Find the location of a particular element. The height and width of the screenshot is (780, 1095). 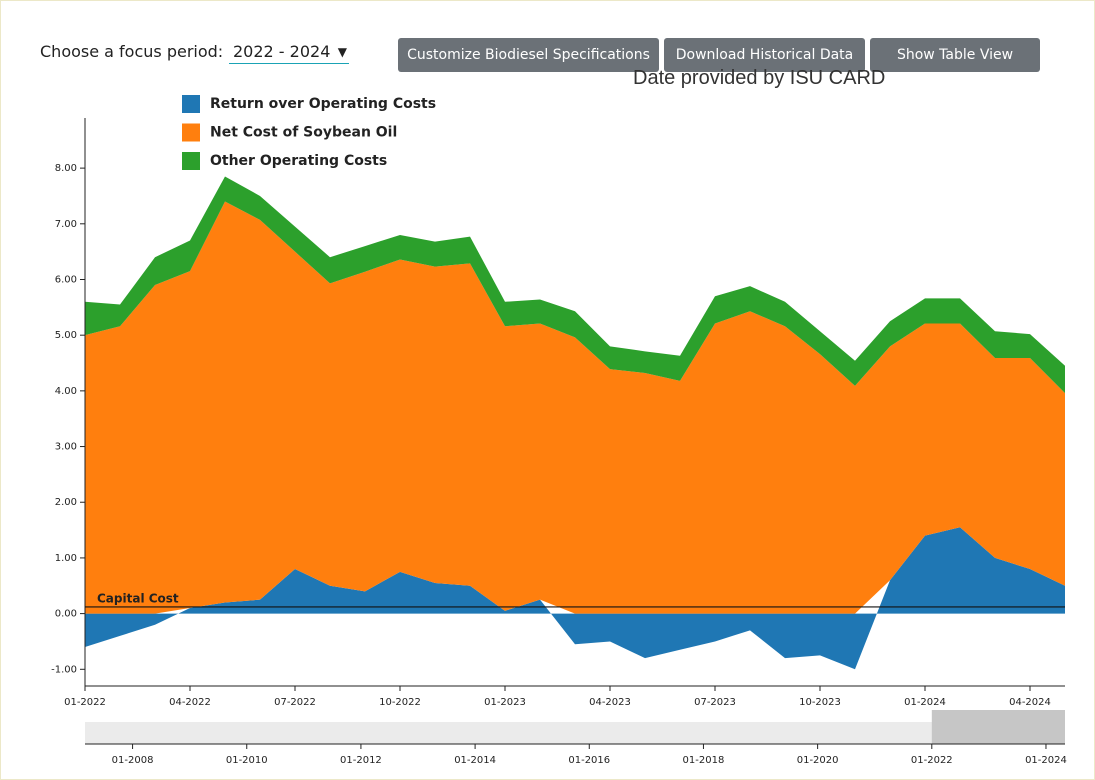

navigator-tick-label: 01-2010 is located at coordinates (247, 760).